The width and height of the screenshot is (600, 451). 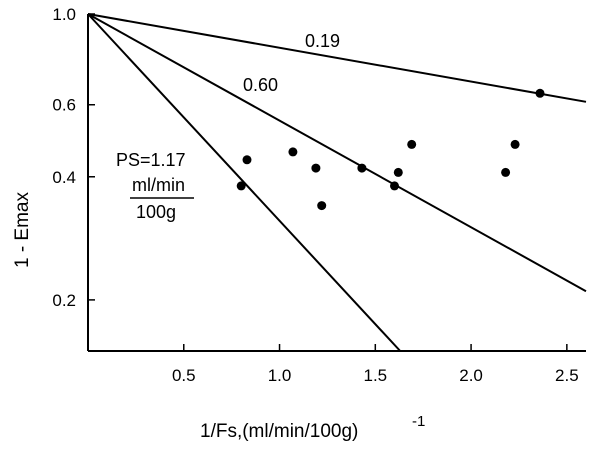 What do you see at coordinates (22, 229) in the screenshot?
I see `y-axis-label: 1 - Emax` at bounding box center [22, 229].